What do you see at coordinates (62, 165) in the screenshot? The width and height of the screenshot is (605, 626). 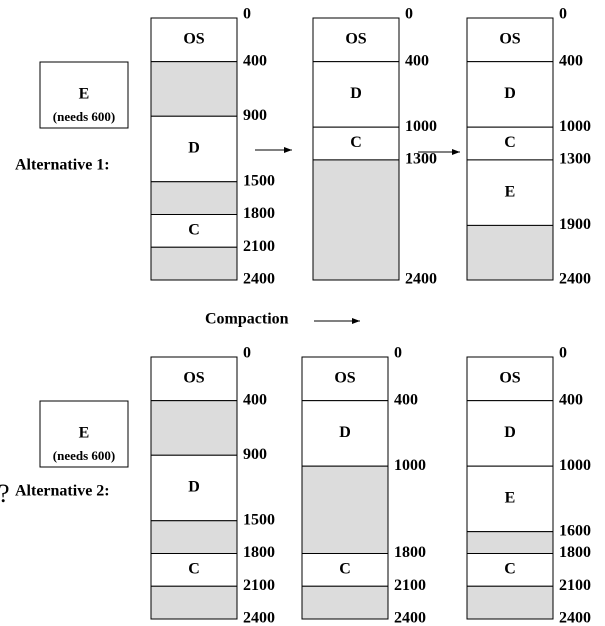 I see `alternative-label: Alternative 1:` at bounding box center [62, 165].